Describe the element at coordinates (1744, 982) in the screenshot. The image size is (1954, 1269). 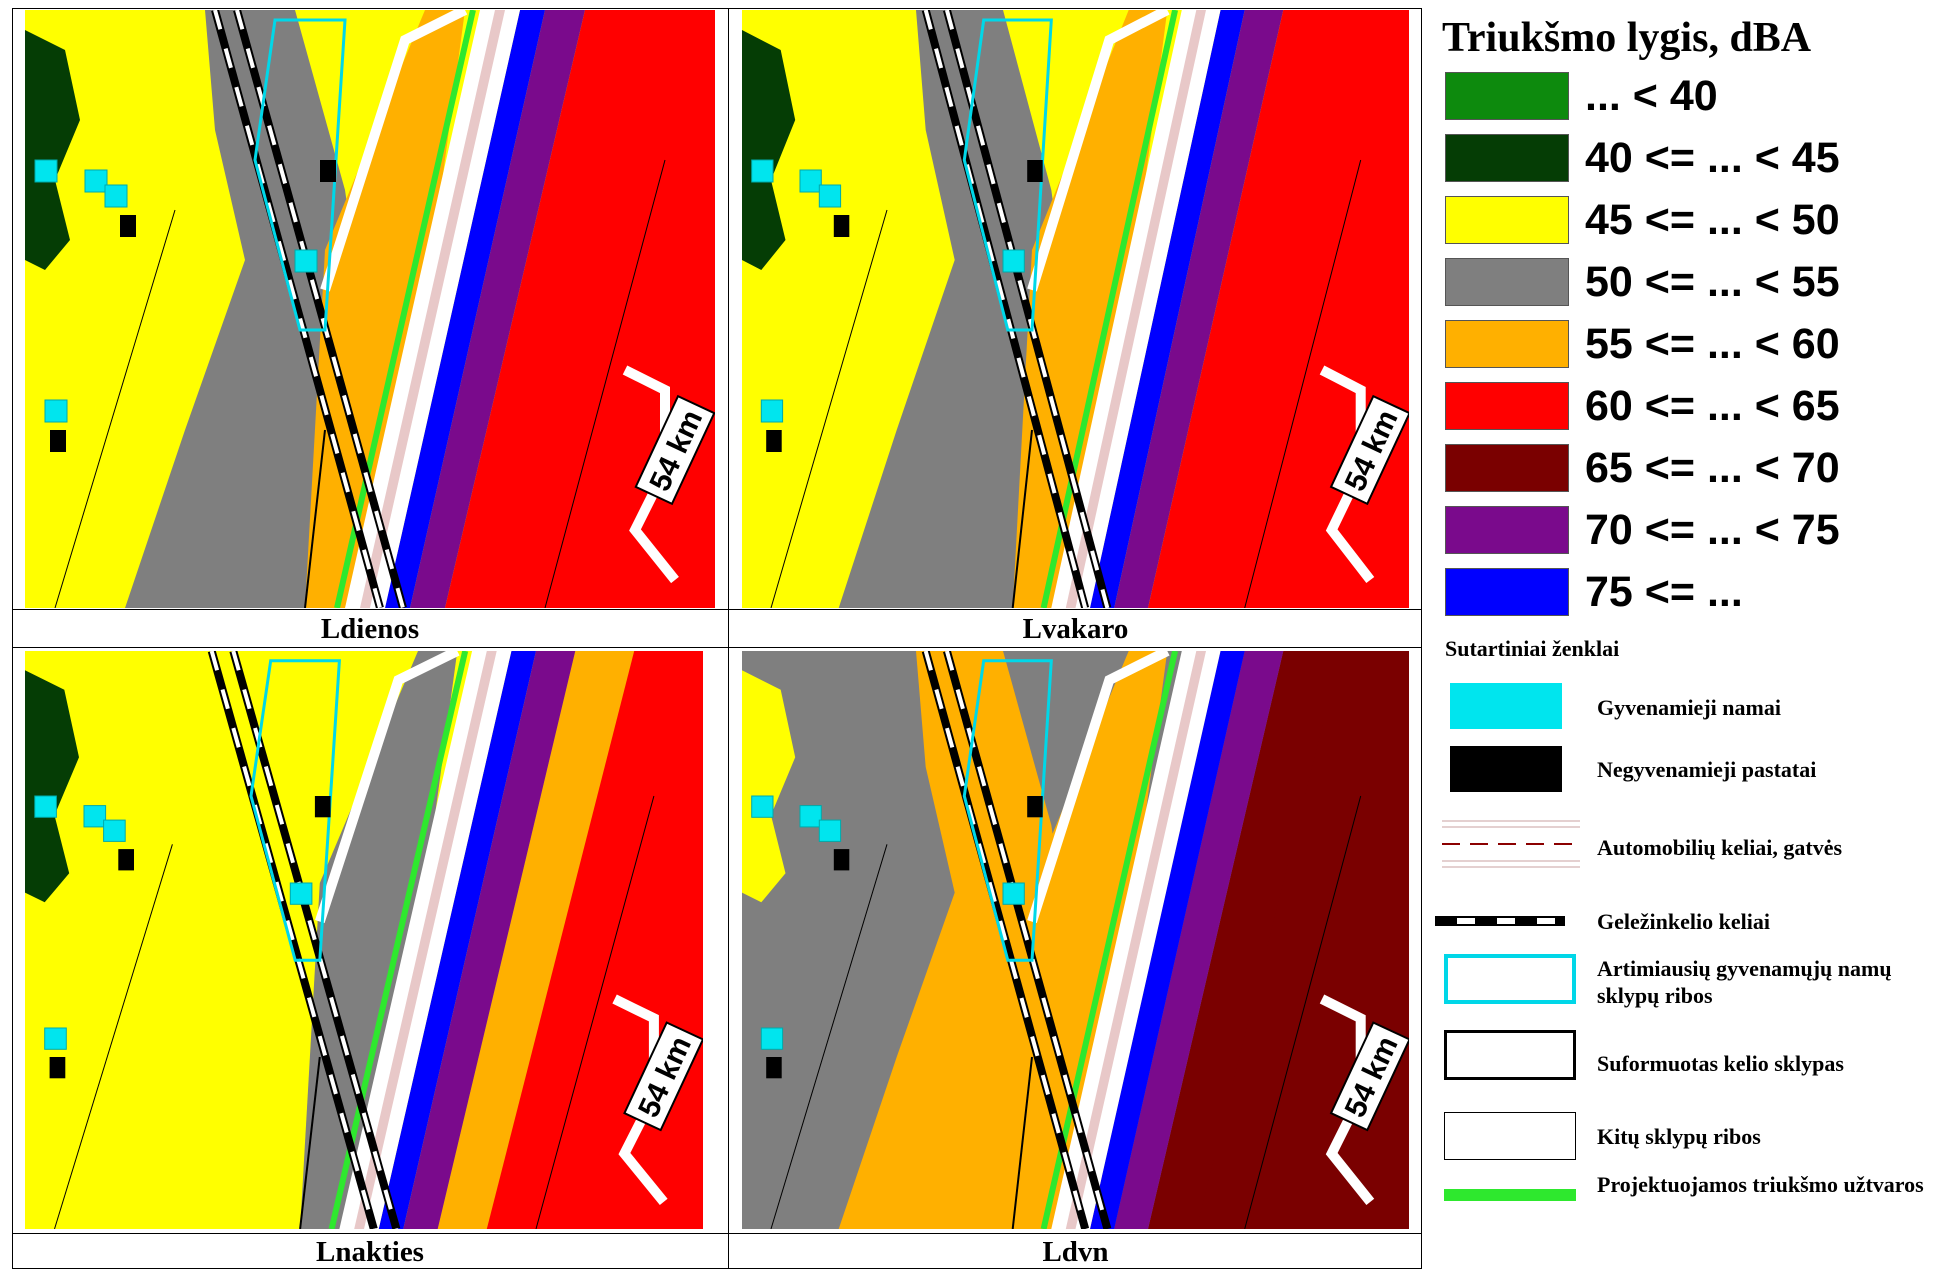
I see `sign-label-4: Artimiausių gyvenamųjų namų sklypų ribos` at that location.